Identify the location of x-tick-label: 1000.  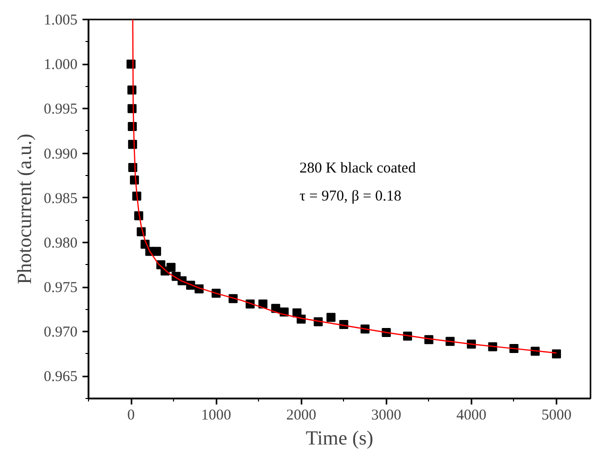
(216, 416).